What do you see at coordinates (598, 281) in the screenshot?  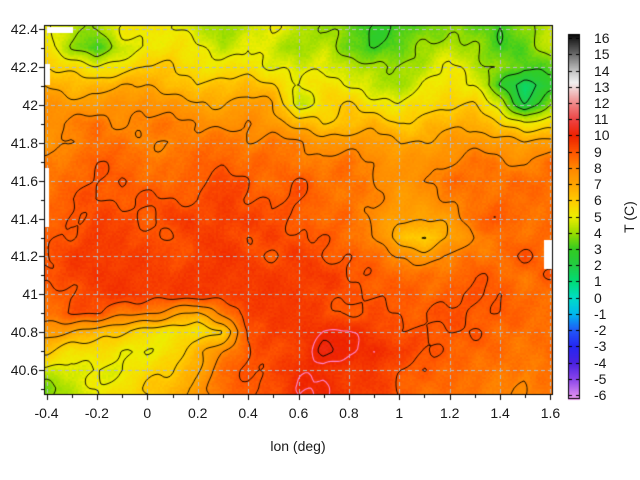 I see `colorbar-tick-label: 1` at bounding box center [598, 281].